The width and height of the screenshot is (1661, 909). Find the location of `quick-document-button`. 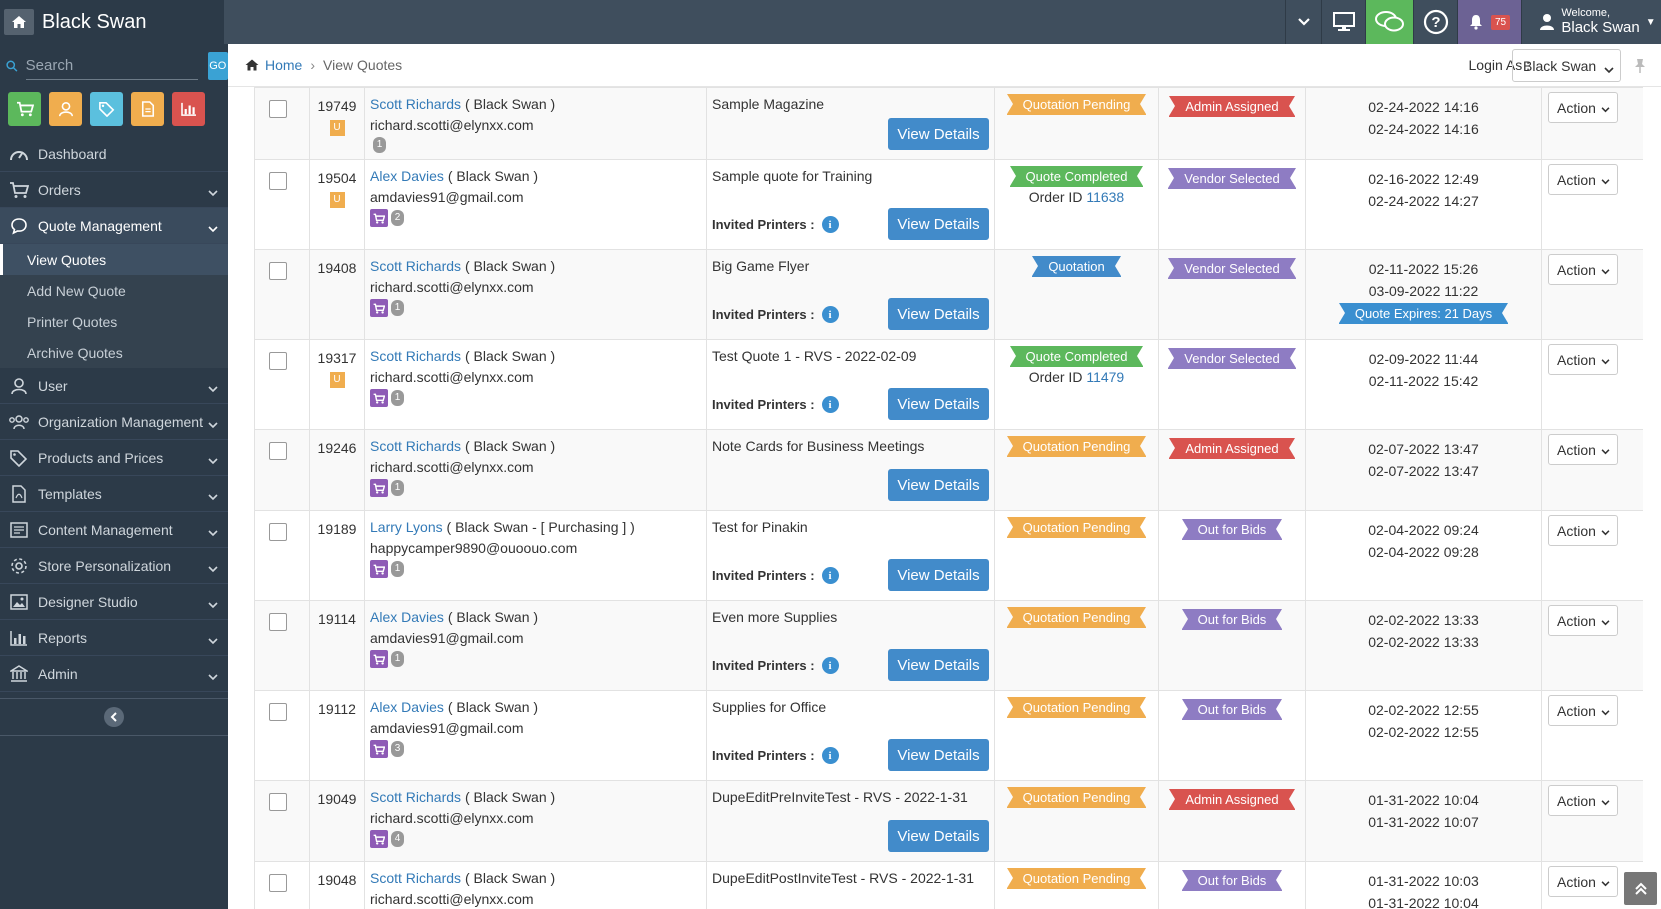

quick-document-button is located at coordinates (147, 109).